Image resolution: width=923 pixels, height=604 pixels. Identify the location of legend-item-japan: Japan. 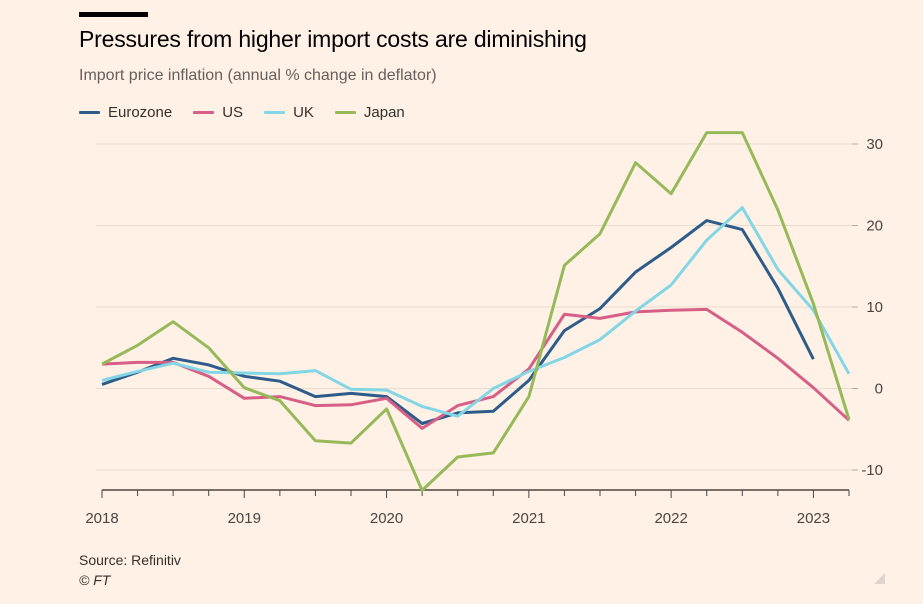
(369, 112).